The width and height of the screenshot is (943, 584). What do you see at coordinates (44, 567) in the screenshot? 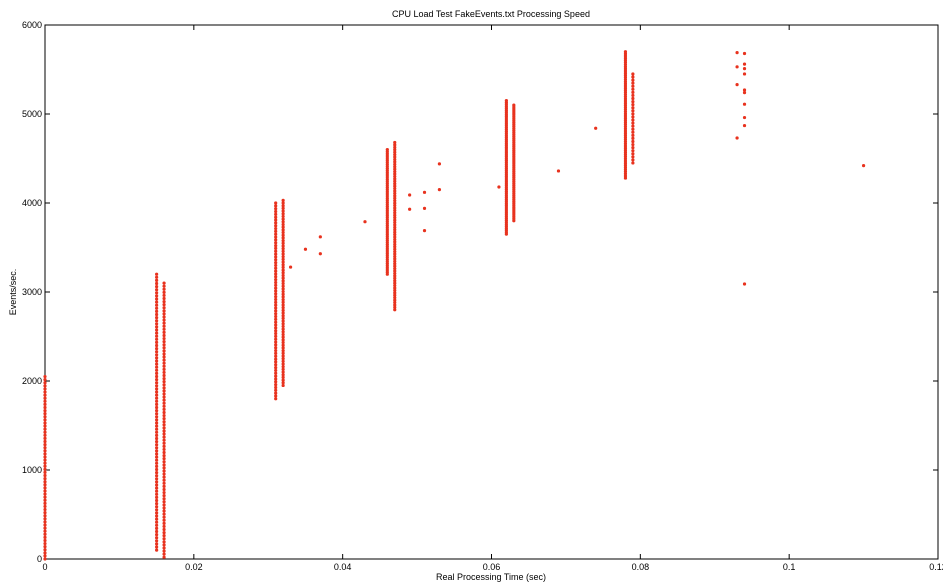
I see `x-tick-label: 0` at bounding box center [44, 567].